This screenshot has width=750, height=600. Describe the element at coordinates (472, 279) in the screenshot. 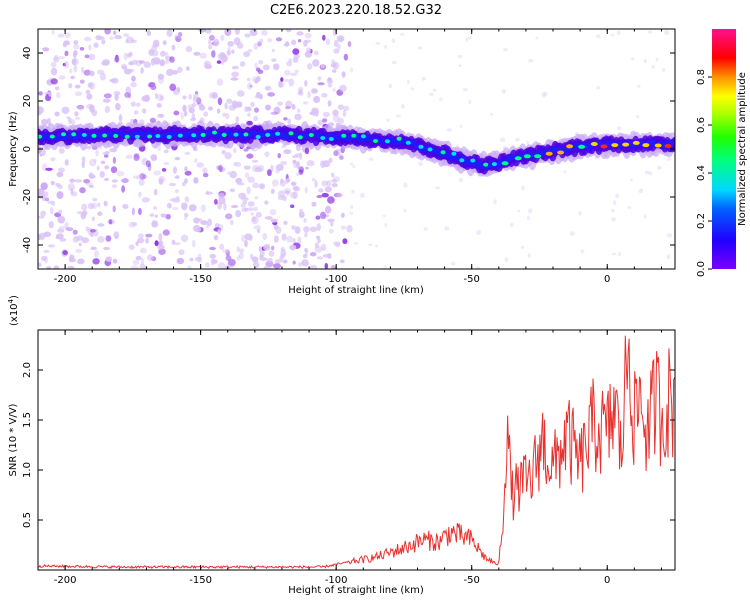

I see `x-tick-label: -50` at that location.